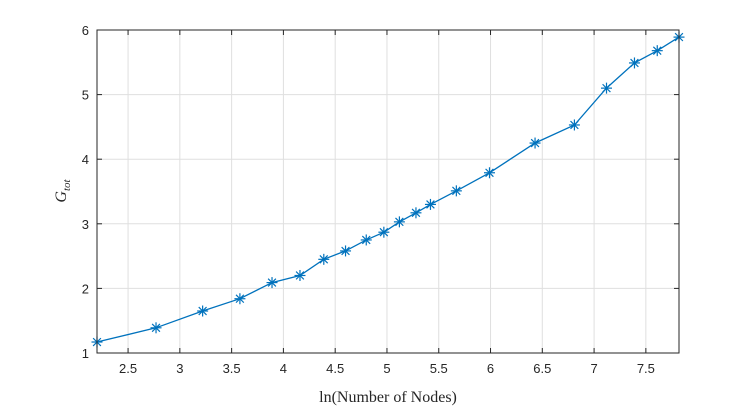 The width and height of the screenshot is (747, 409). Describe the element at coordinates (179, 368) in the screenshot. I see `x-tick-label: 3` at that location.